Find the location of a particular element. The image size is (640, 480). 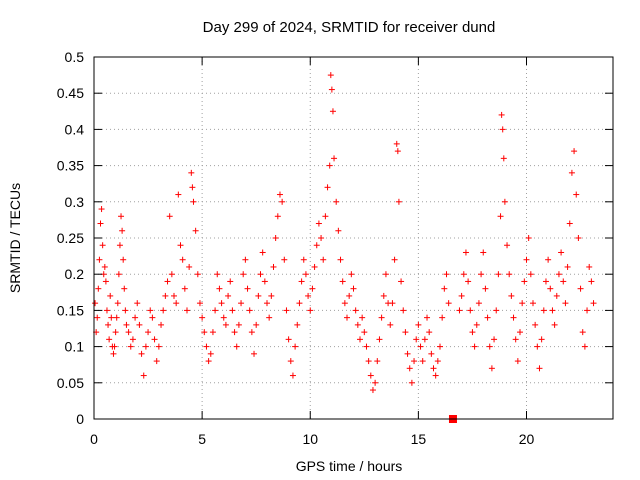

y-tick-label: 0.5 is located at coordinates (75, 57).